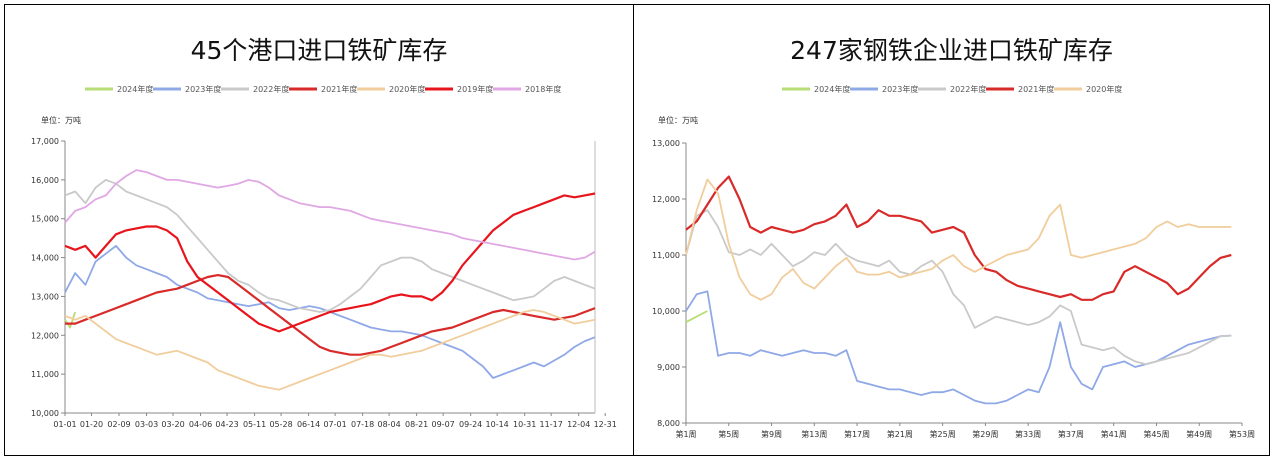  What do you see at coordinates (388, 424) in the screenshot?
I see `x-tick-label: 08-04` at bounding box center [388, 424].